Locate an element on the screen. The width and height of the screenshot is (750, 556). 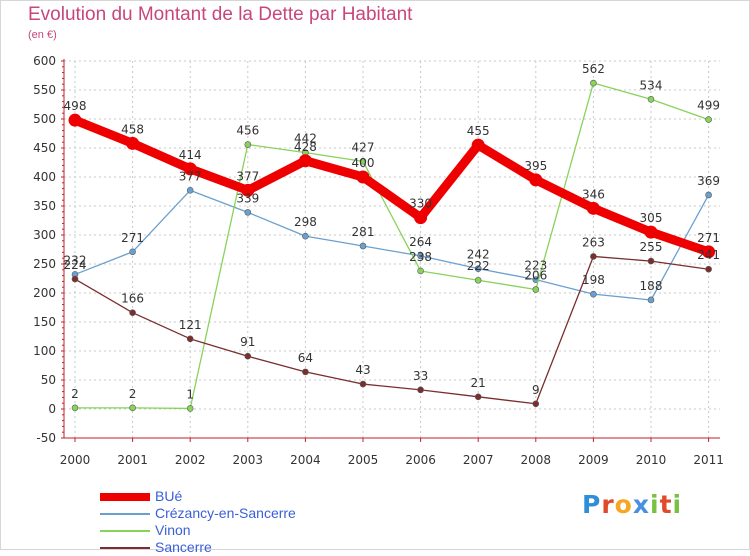
logo-letter: x is located at coordinates (641, 504).